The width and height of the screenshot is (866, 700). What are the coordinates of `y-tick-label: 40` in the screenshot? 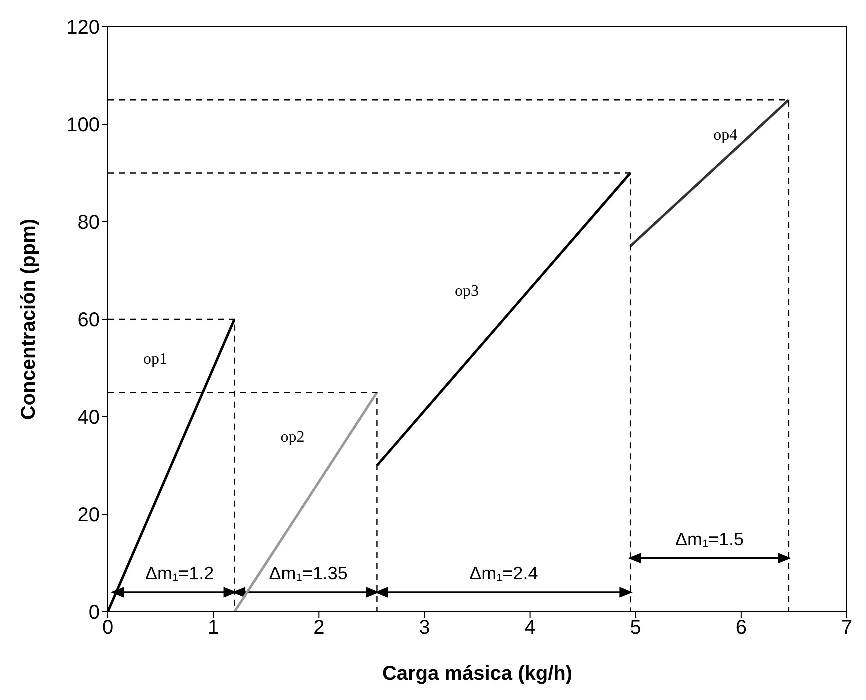 It's located at (89, 418).